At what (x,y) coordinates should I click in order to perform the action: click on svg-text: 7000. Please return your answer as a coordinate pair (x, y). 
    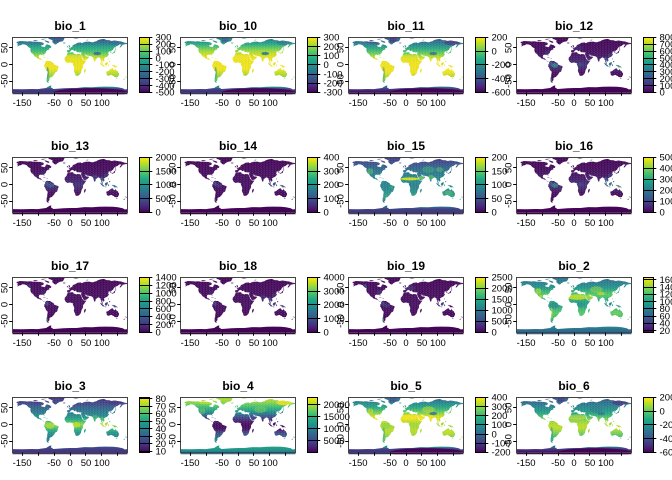
    Looking at the image, I should click on (666, 45).